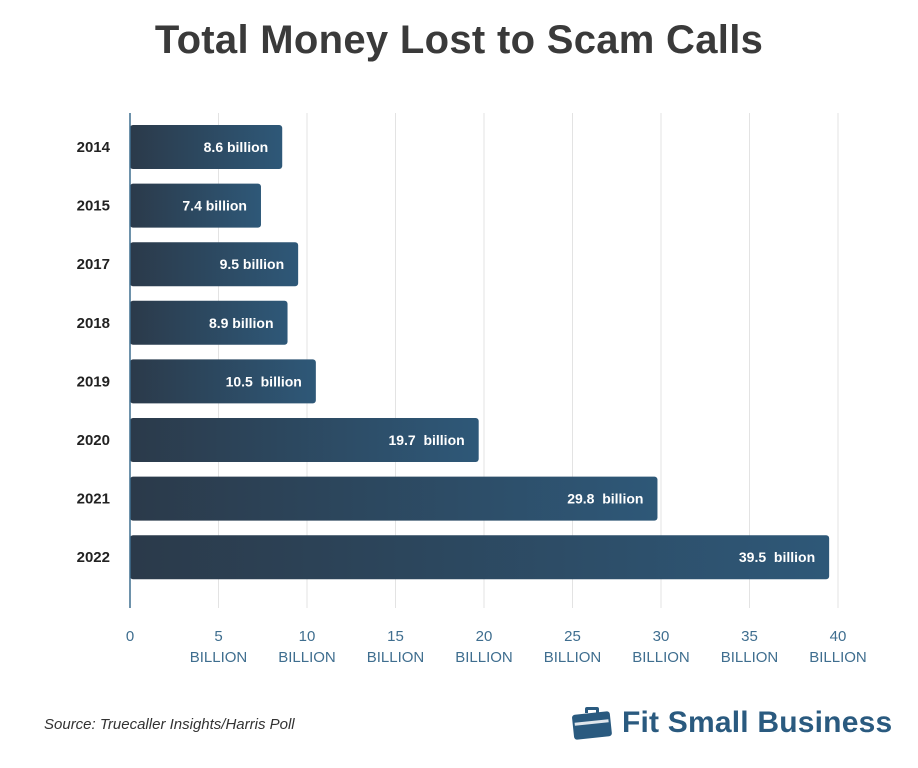  What do you see at coordinates (130, 636) in the screenshot?
I see `x-tick-label: 0` at bounding box center [130, 636].